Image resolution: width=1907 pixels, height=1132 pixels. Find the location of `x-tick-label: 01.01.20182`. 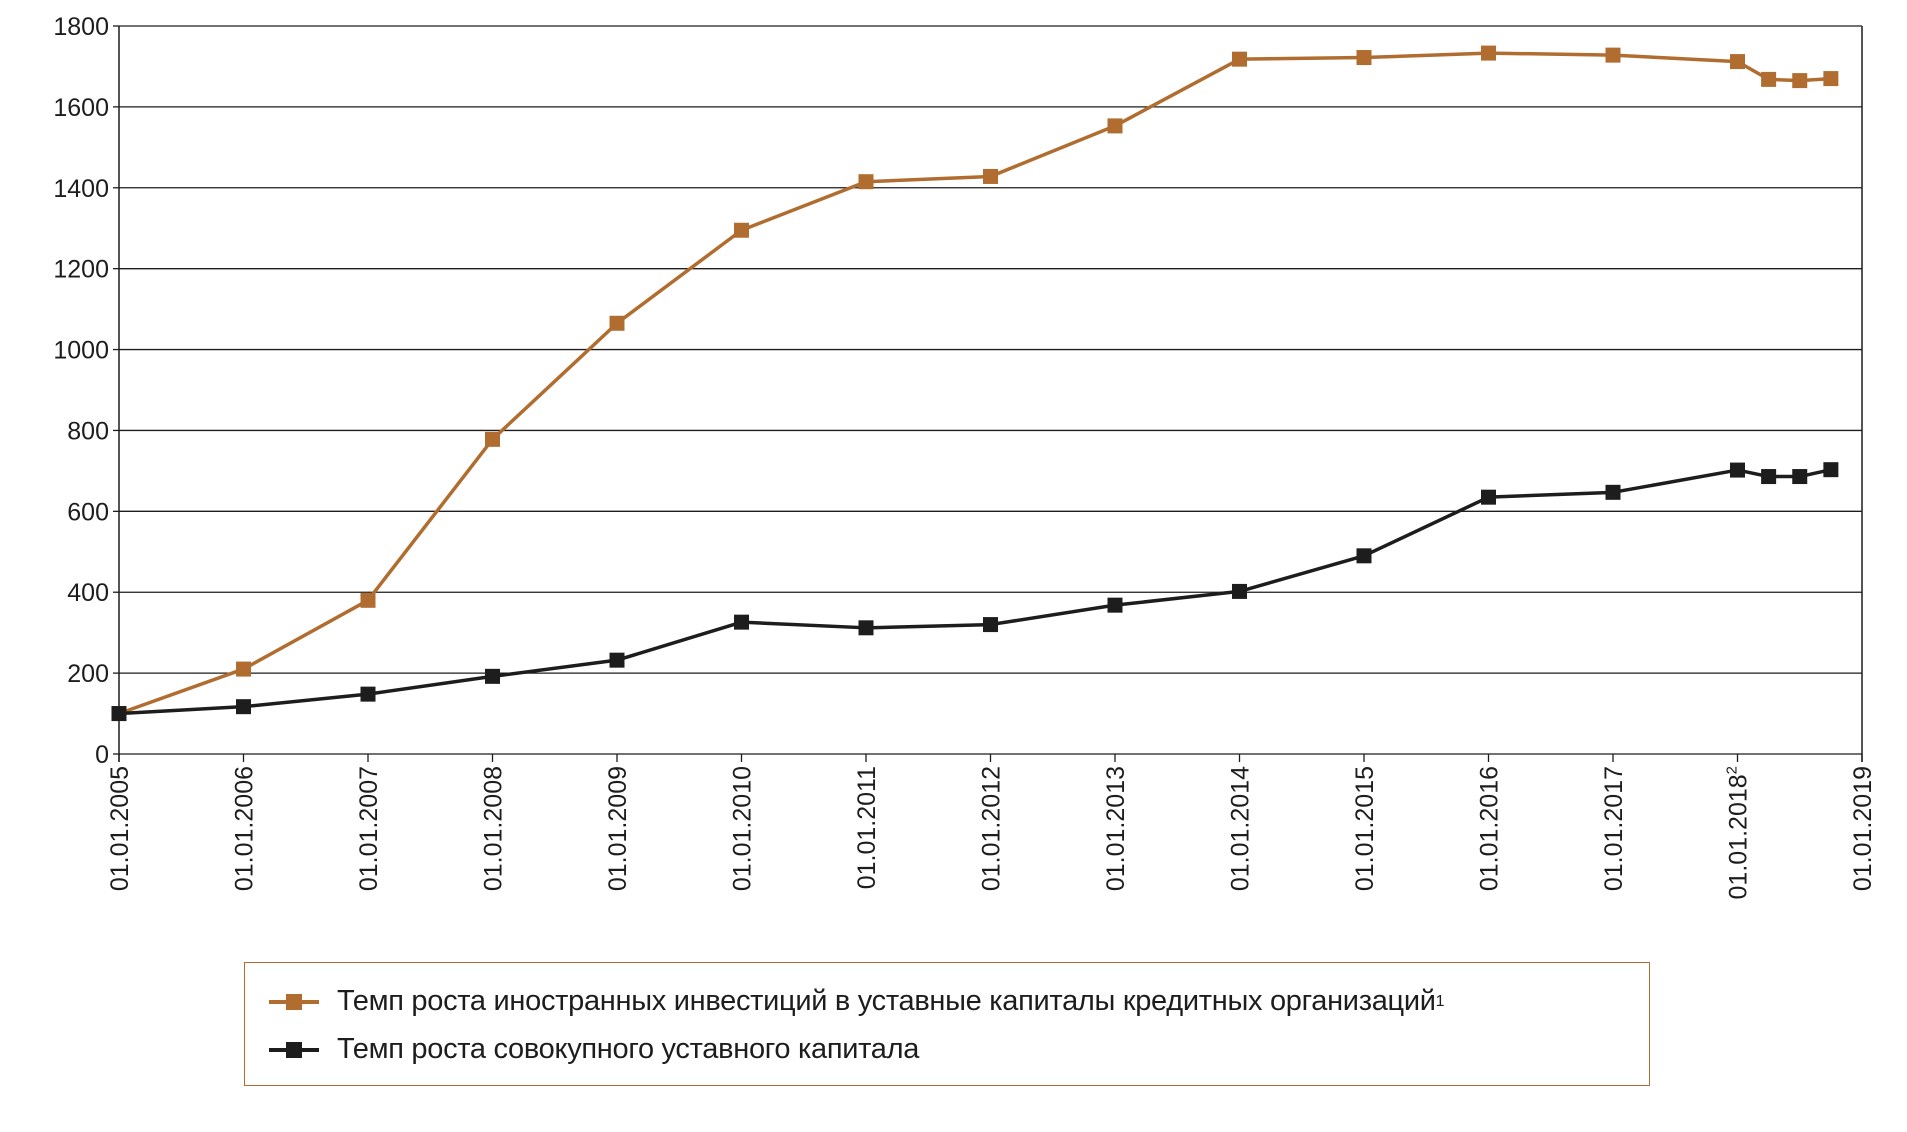

x-tick-label: 01.01.20182 is located at coordinates (1738, 832).